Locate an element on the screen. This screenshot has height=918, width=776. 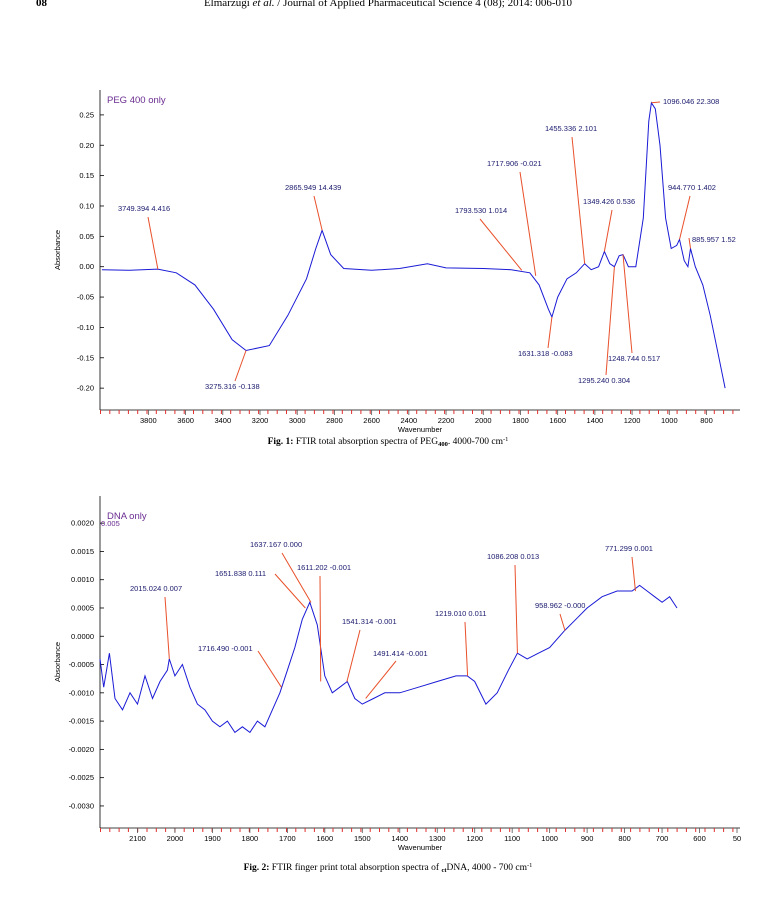
y-tick-label: 0.0010 is located at coordinates (82, 579).